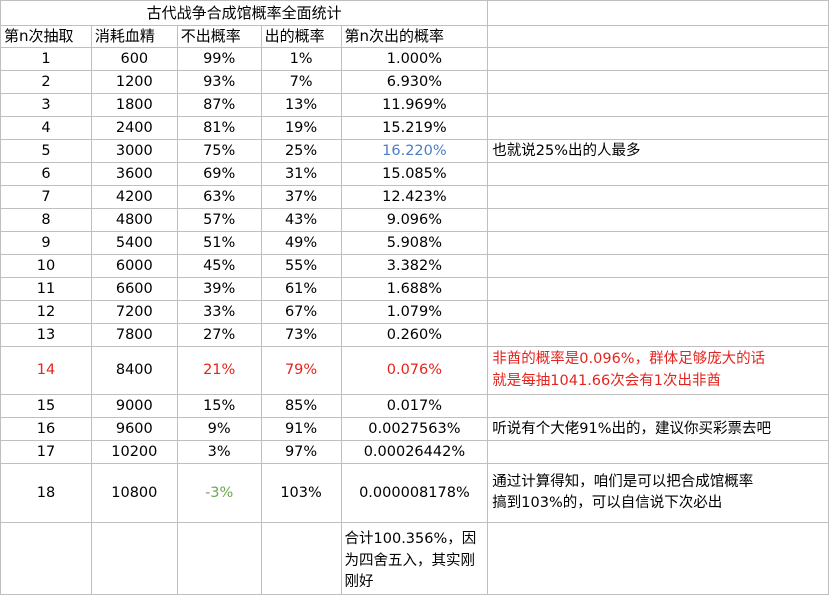 This screenshot has height=597, width=829. I want to click on cell-drop: 19%, so click(301, 128).